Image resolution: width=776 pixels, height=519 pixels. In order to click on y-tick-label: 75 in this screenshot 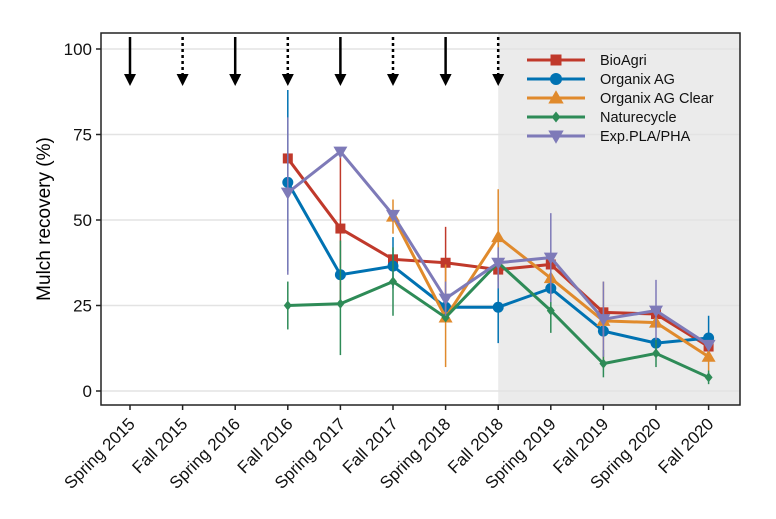, I will do `click(82, 135)`.